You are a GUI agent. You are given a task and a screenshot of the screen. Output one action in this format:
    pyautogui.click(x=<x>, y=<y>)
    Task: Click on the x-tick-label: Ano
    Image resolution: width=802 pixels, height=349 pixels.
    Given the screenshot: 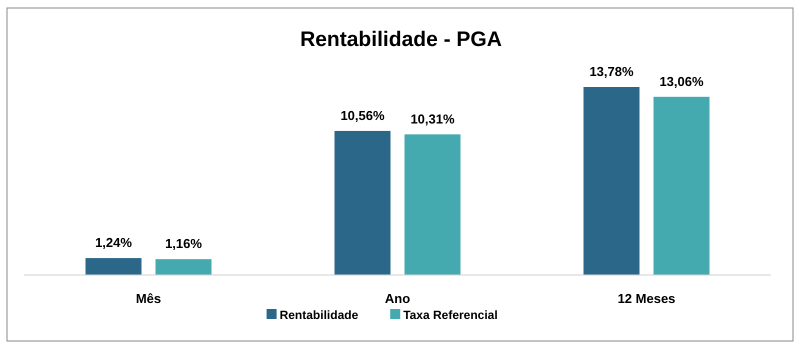 What is the action you would take?
    pyautogui.click(x=397, y=298)
    